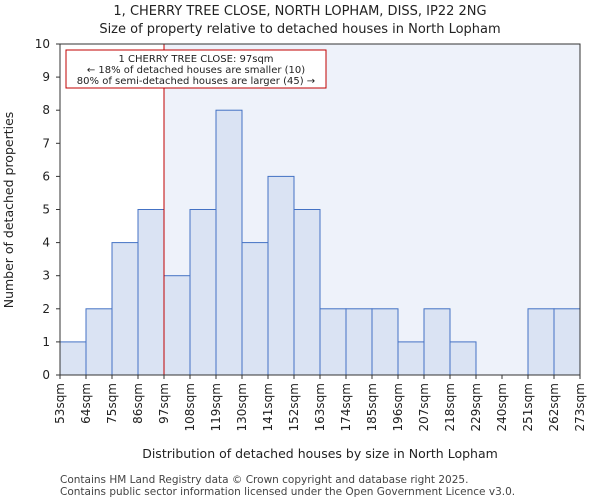 This screenshot has height=500, width=600. Describe the element at coordinates (73, 358) in the screenshot. I see `bar-53sqm` at that location.